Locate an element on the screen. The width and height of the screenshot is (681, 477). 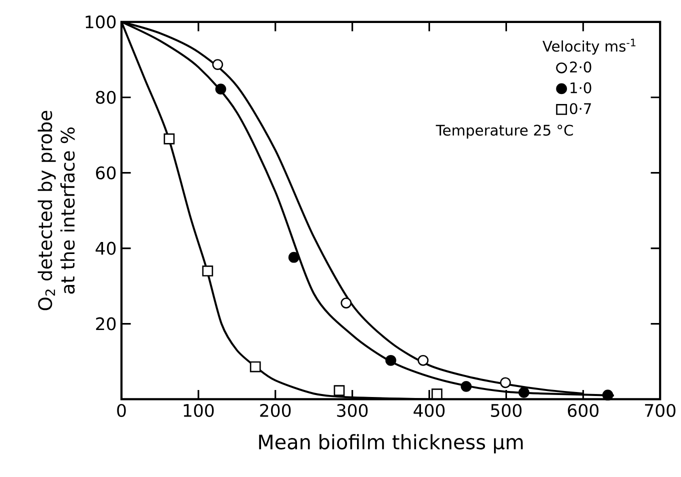
annotation: Temperature 25 °C is located at coordinates (504, 131).